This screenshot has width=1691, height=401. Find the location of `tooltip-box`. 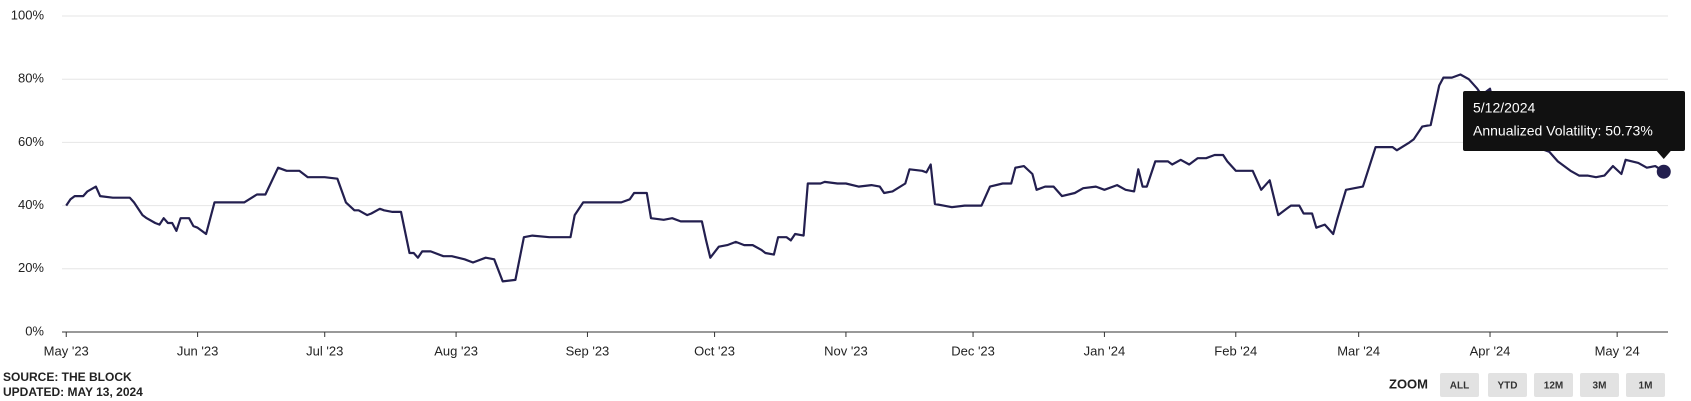

tooltip-box is located at coordinates (1574, 121).